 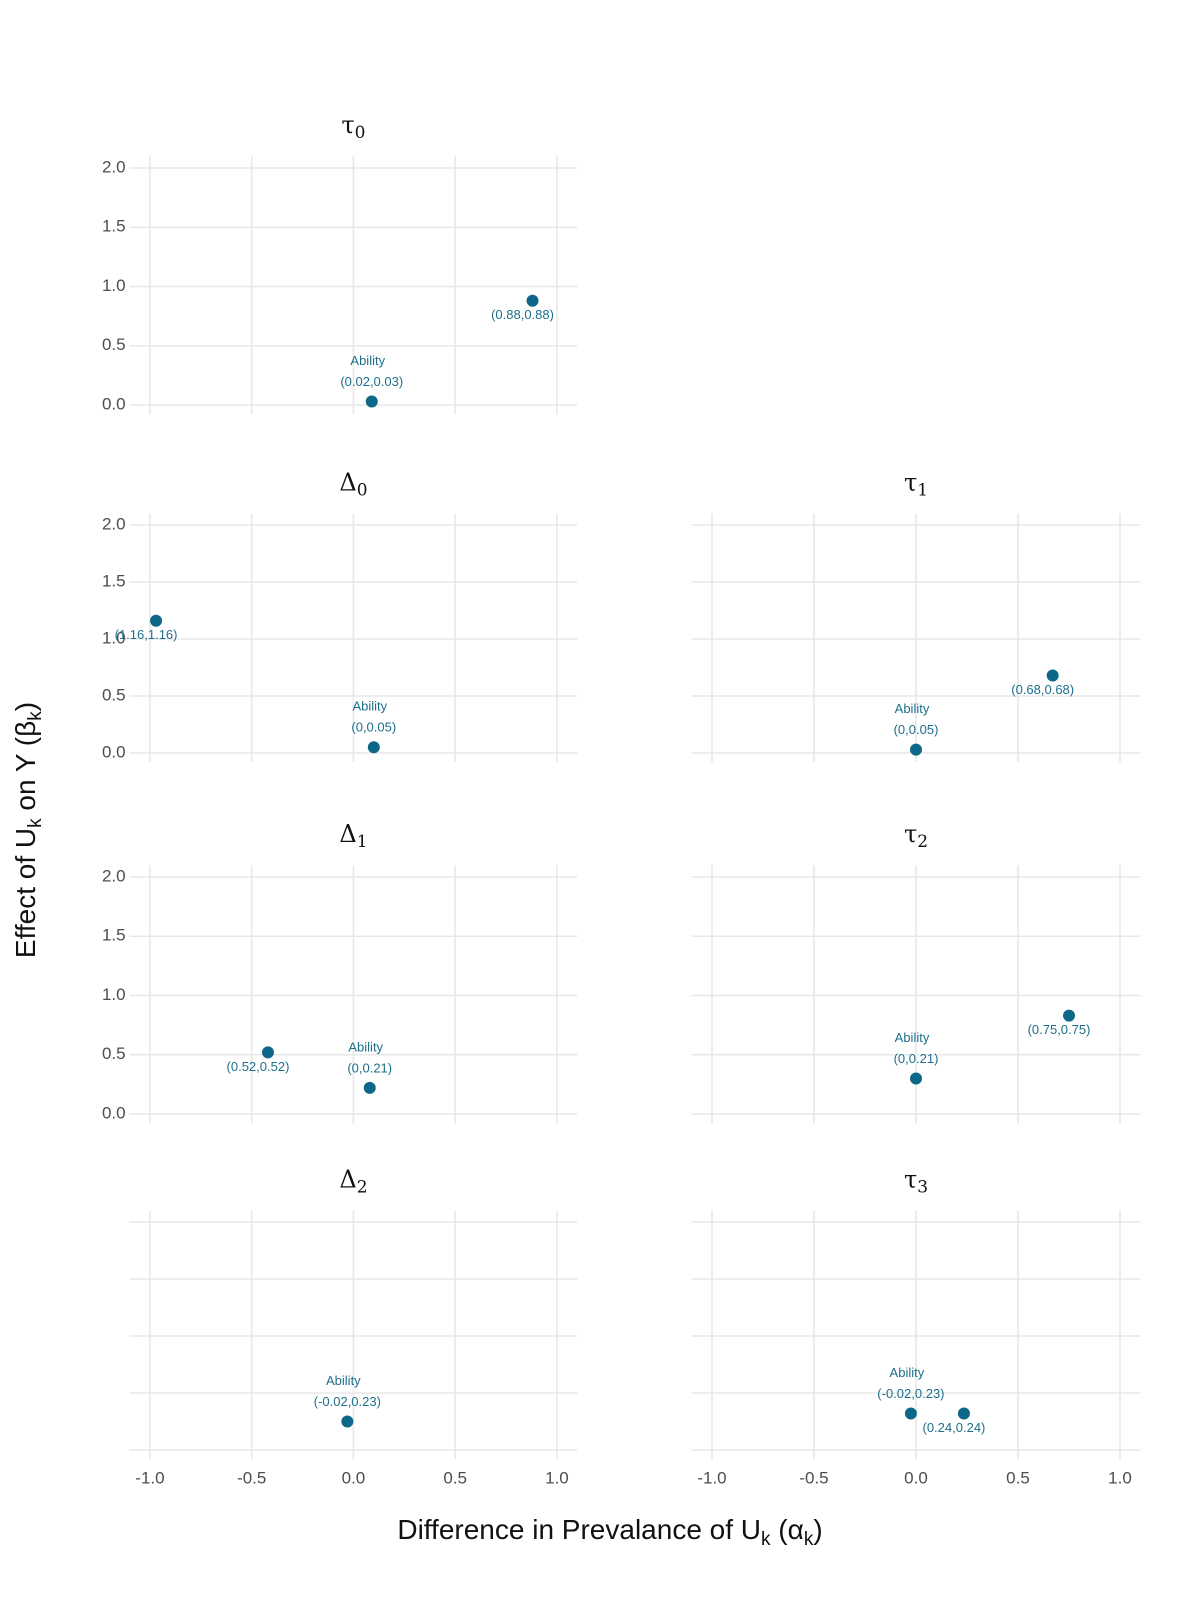 What do you see at coordinates (258, 1066) in the screenshot?
I see `point-label: (0.52,0.52)` at bounding box center [258, 1066].